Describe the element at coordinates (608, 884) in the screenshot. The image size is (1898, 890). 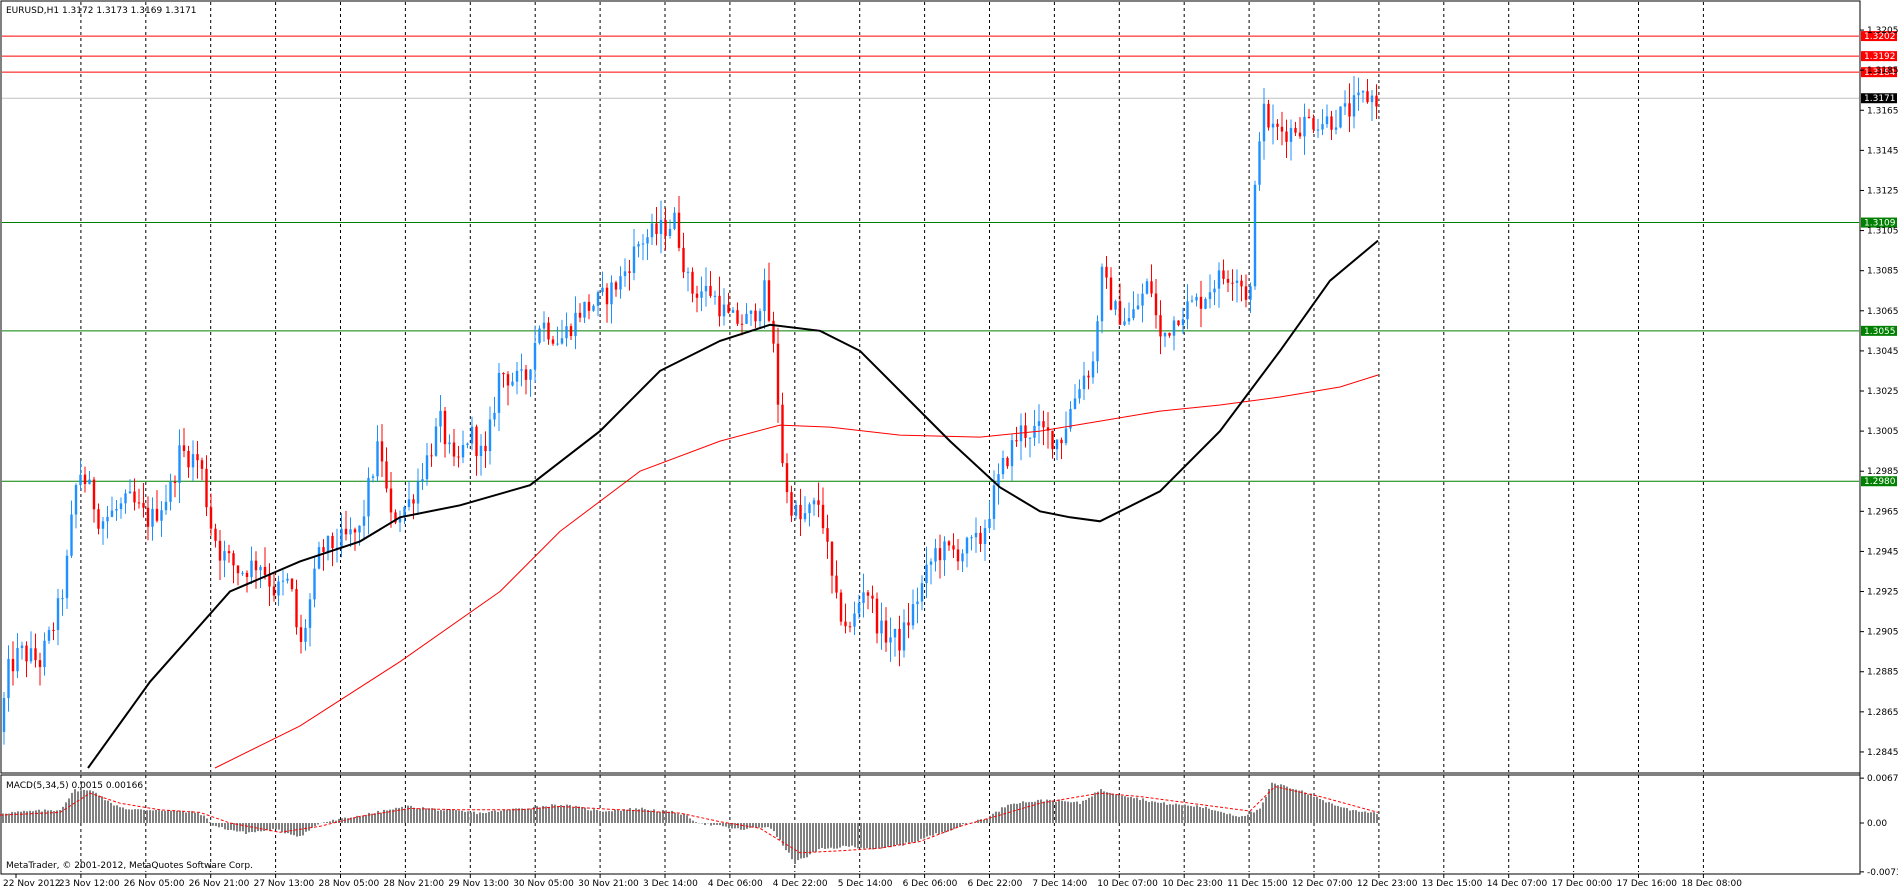
I see `time-tick-label: 30 Nov 21:00` at that location.